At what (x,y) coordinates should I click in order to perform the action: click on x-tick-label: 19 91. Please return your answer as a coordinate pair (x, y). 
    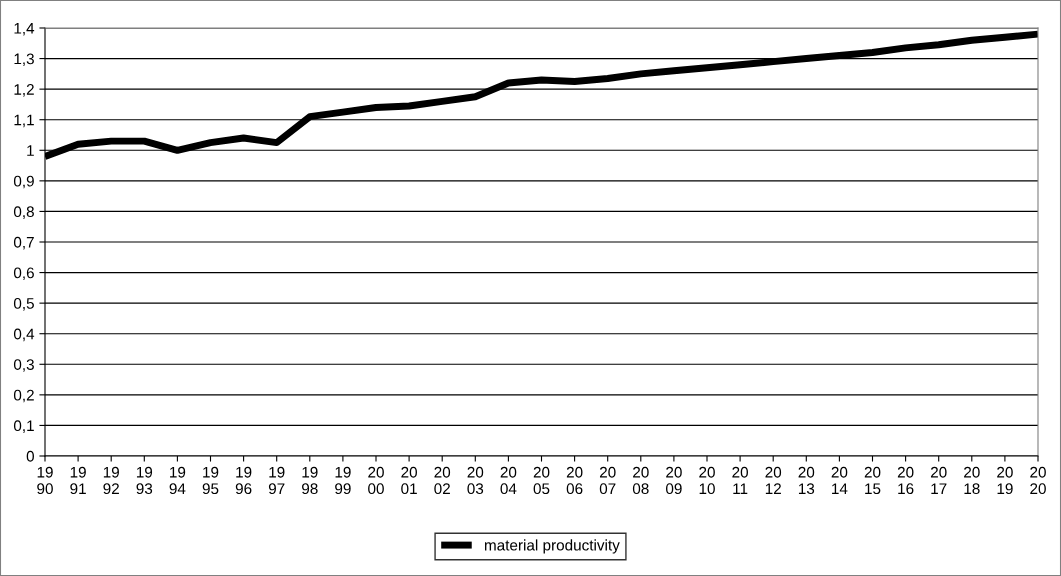
    Looking at the image, I should click on (78, 480).